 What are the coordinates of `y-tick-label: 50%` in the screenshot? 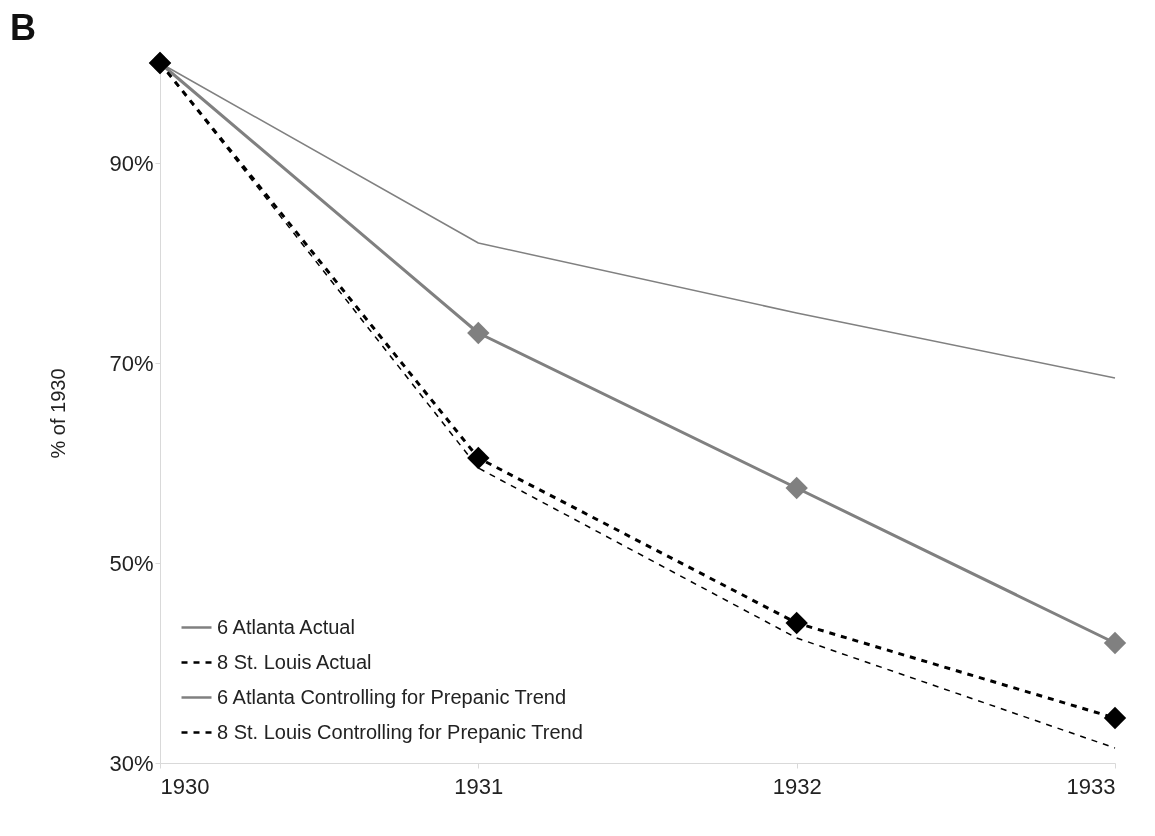 It's located at (131, 563).